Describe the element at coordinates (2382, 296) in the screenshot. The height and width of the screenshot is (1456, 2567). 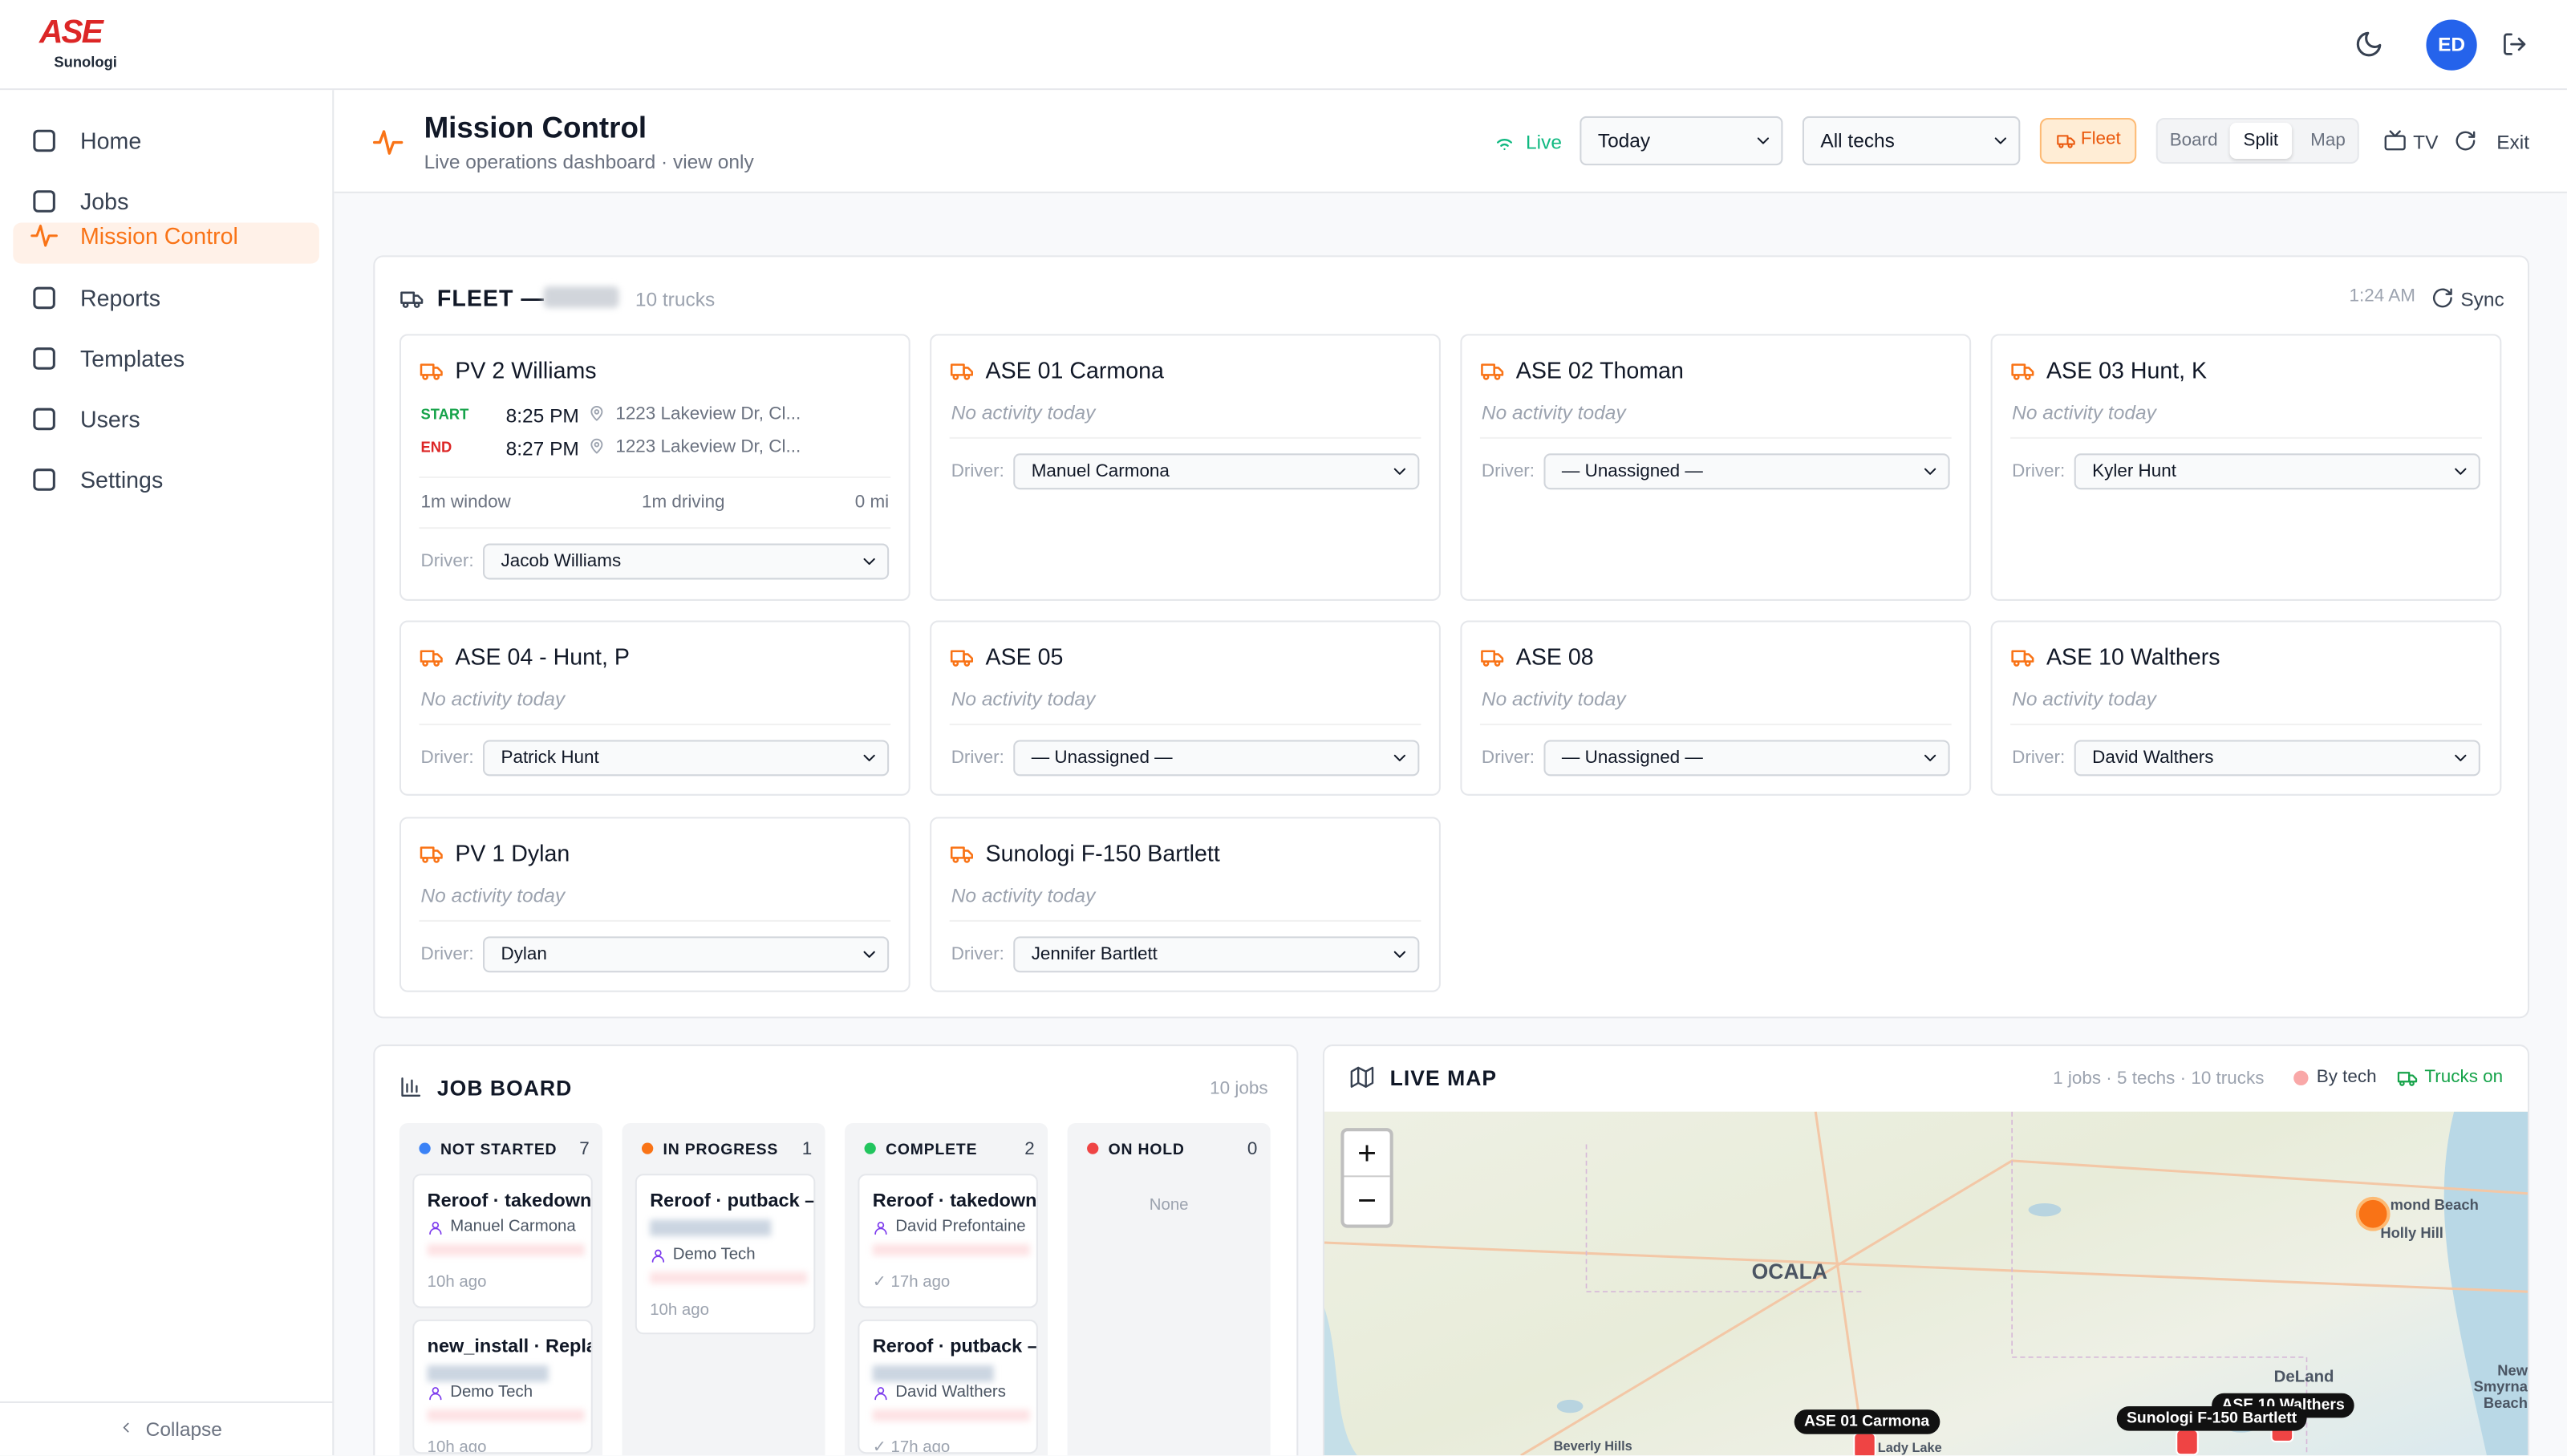
I see `fleet-time: 1:24 AM` at that location.